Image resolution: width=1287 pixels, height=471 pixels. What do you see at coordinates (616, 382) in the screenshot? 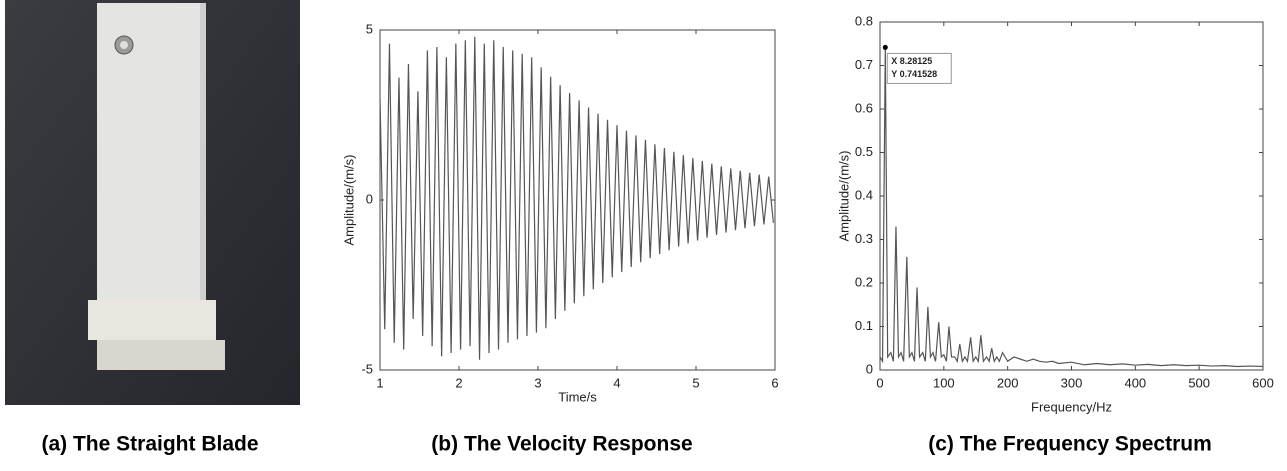
I see `x-tick-label: 4` at bounding box center [616, 382].